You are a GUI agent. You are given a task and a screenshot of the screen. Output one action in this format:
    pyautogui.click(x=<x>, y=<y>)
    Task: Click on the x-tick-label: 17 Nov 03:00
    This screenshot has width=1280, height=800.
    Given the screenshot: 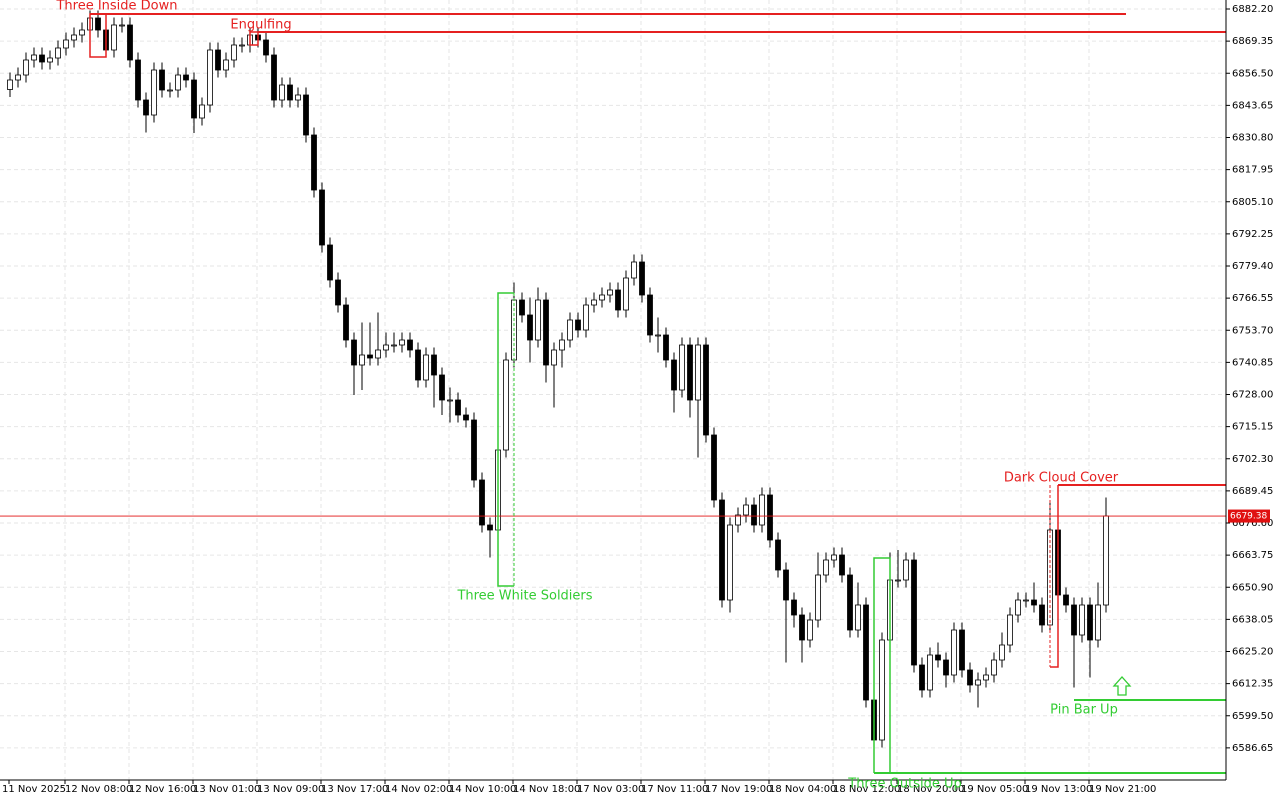 What is the action you would take?
    pyautogui.click(x=610, y=789)
    